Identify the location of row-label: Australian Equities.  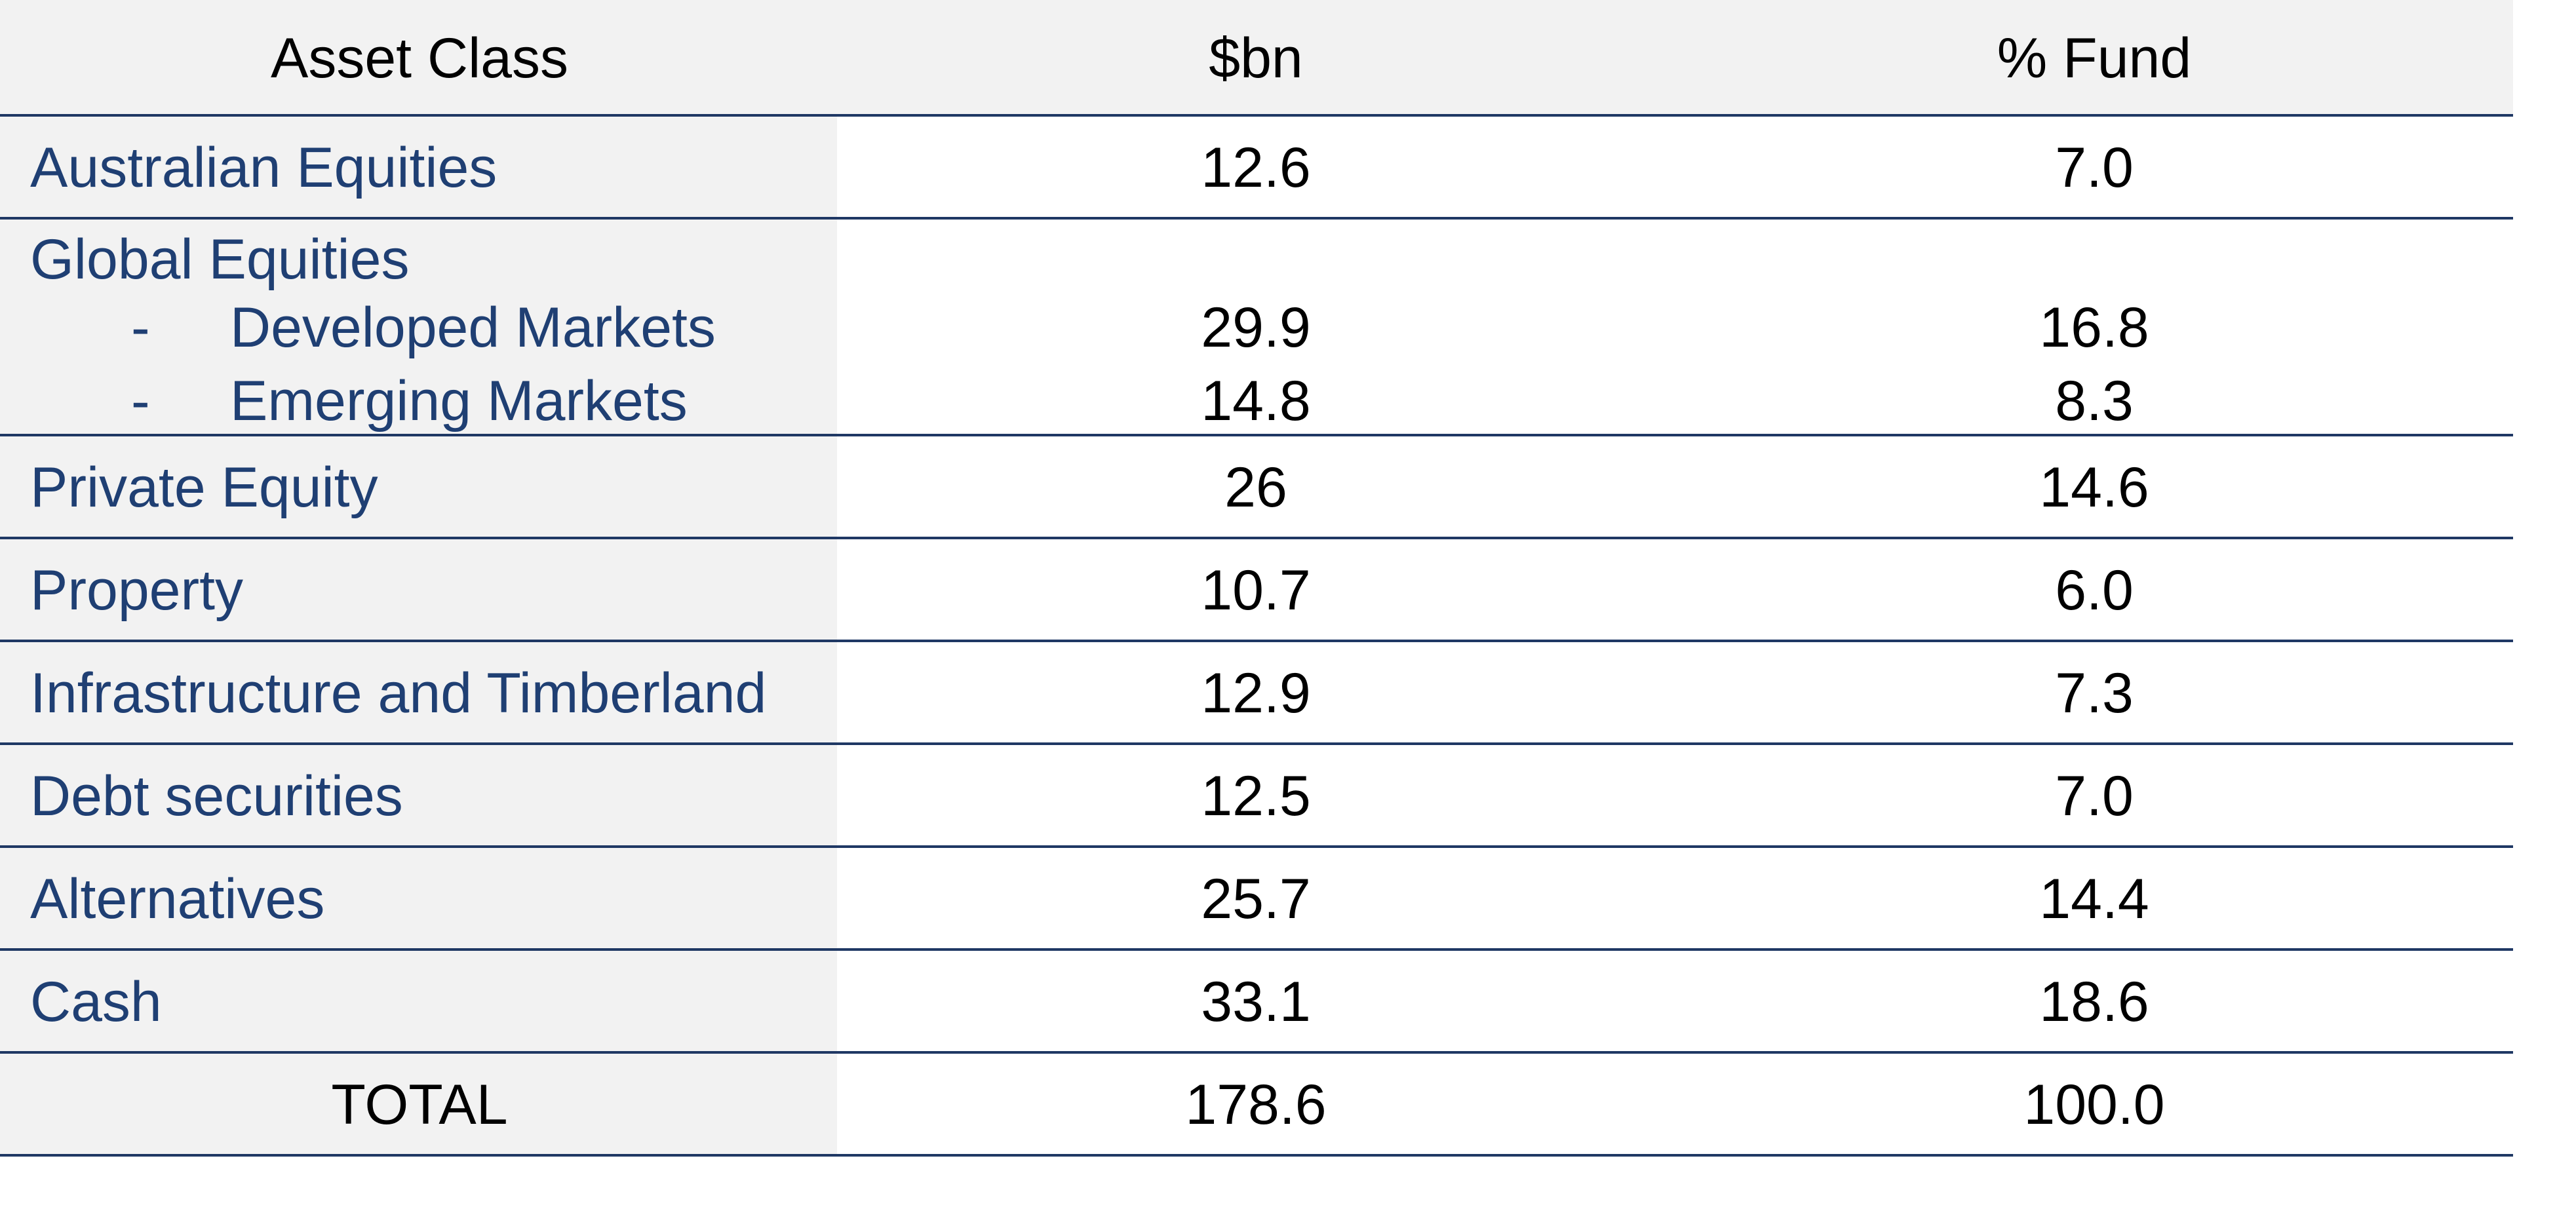
(264, 167).